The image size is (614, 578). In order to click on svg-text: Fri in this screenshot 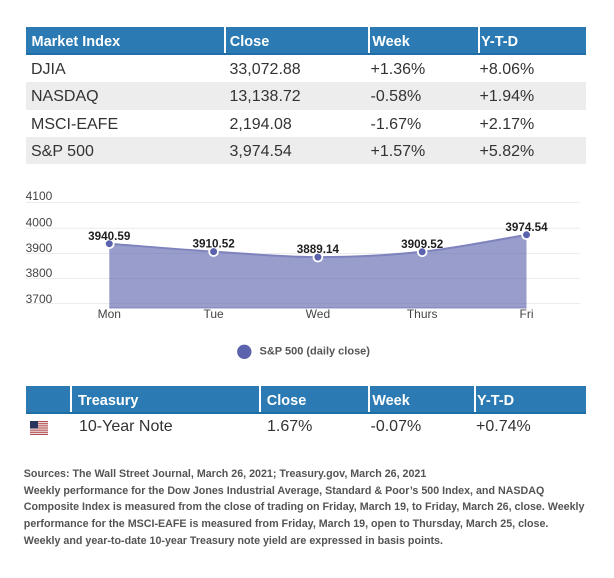, I will do `click(527, 314)`.